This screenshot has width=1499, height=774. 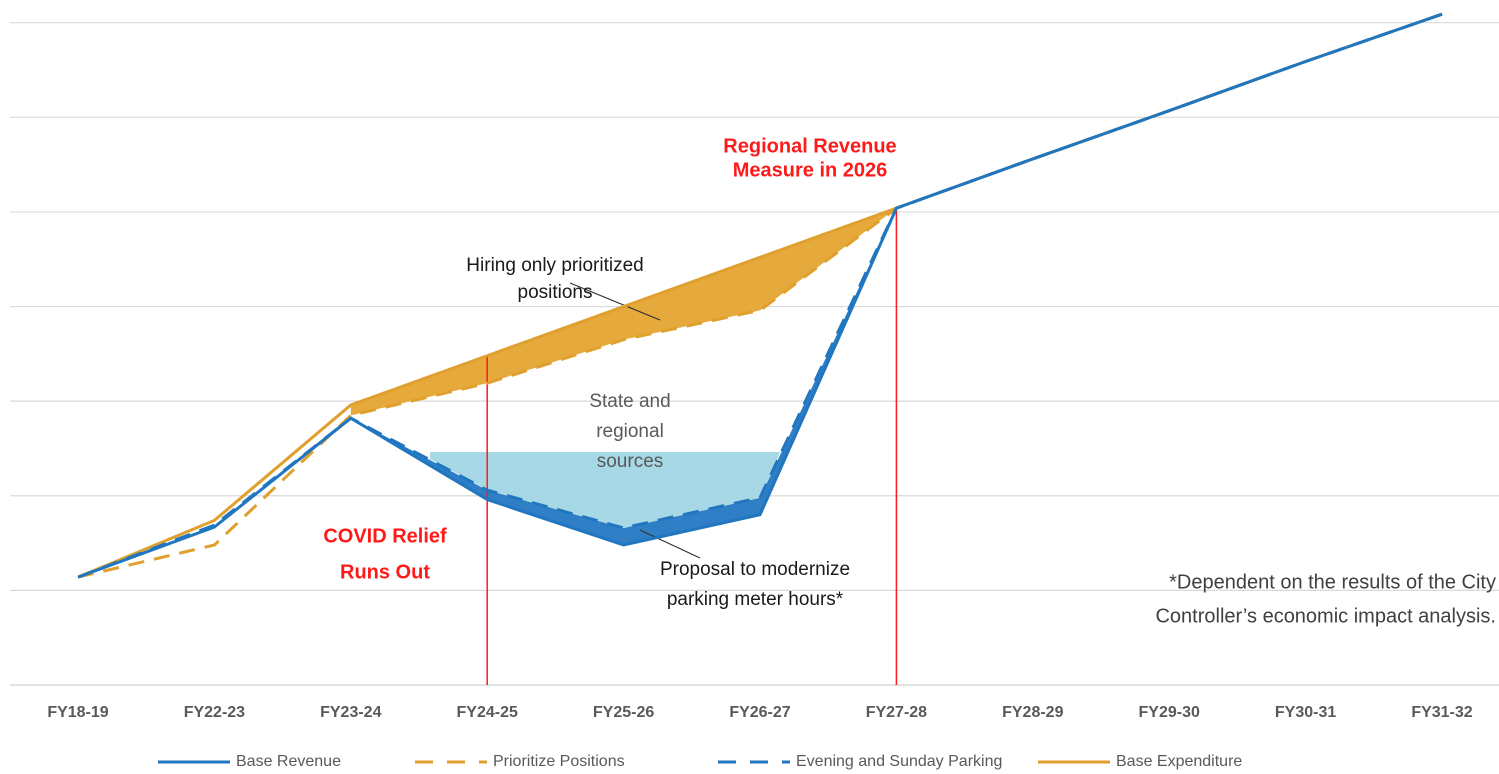 What do you see at coordinates (288, 761) in the screenshot?
I see `legend-label: Base Revenue` at bounding box center [288, 761].